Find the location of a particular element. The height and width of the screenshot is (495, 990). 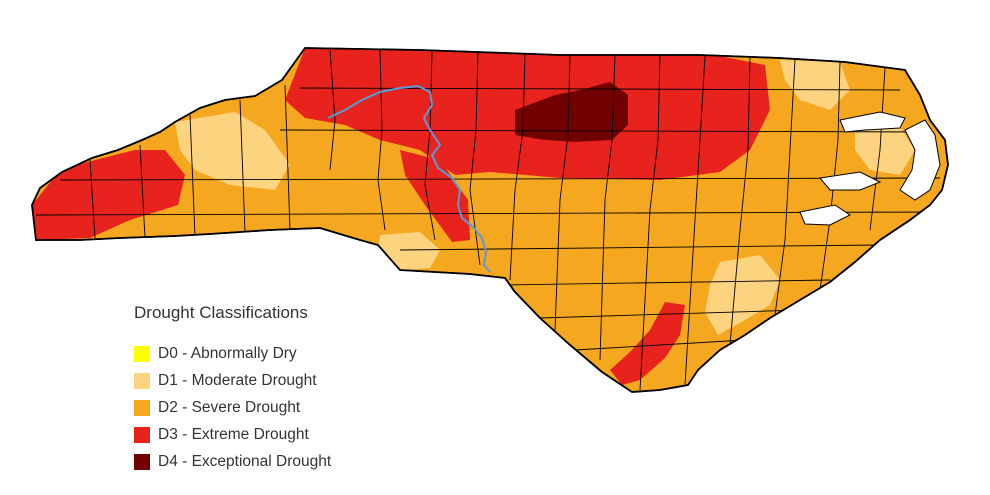

d3-zone-coast is located at coordinates (647, 343).